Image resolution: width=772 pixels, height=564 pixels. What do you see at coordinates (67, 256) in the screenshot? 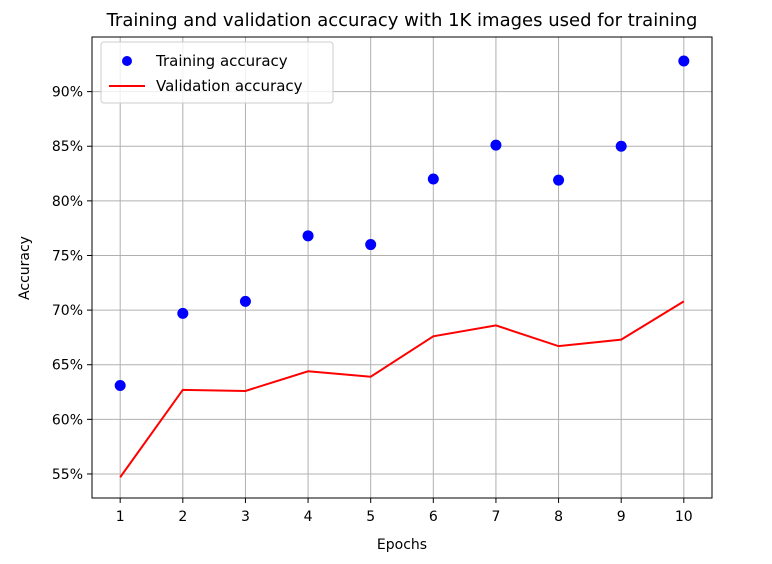
I see `y-tick-label: 75%` at bounding box center [67, 256].